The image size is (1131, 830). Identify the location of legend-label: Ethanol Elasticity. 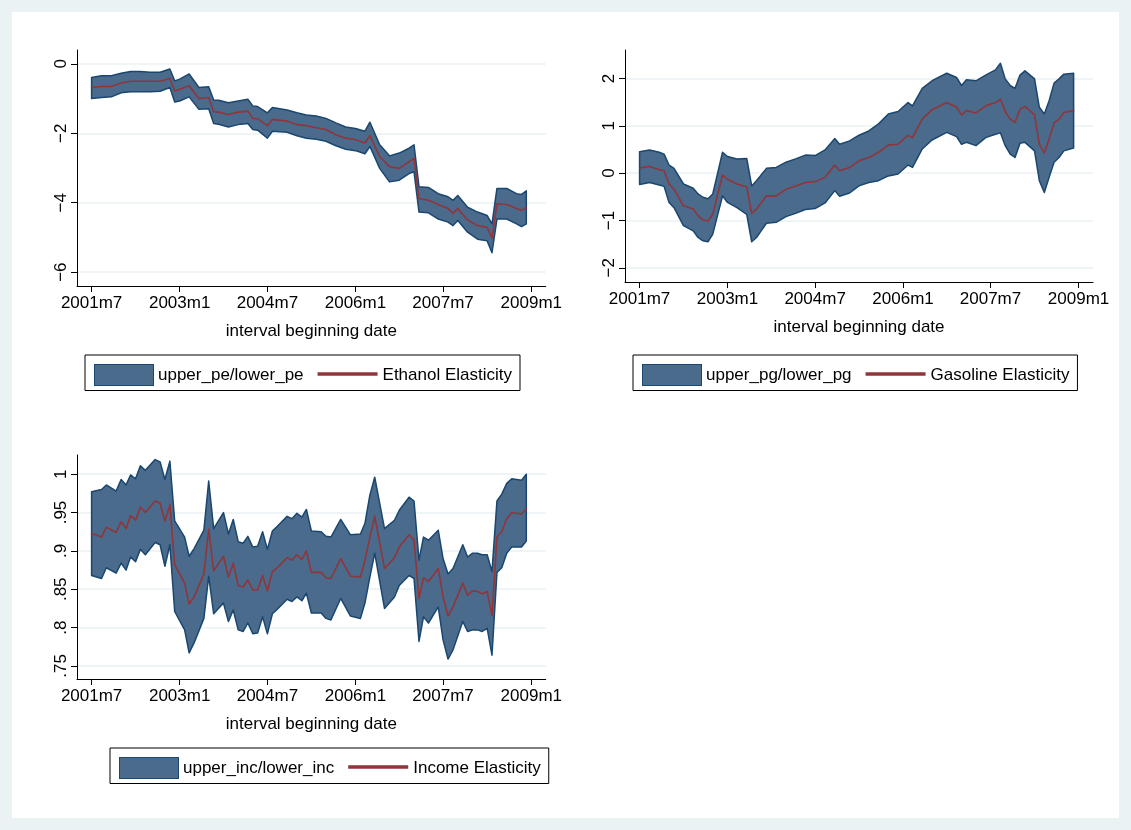
(447, 374).